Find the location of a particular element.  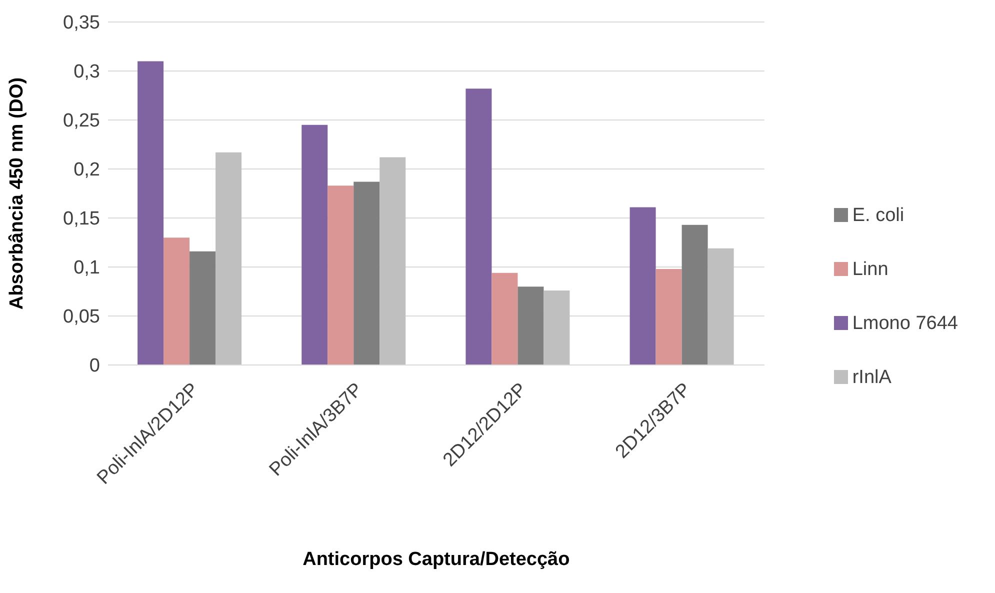

legend-label: E. coli is located at coordinates (878, 215).